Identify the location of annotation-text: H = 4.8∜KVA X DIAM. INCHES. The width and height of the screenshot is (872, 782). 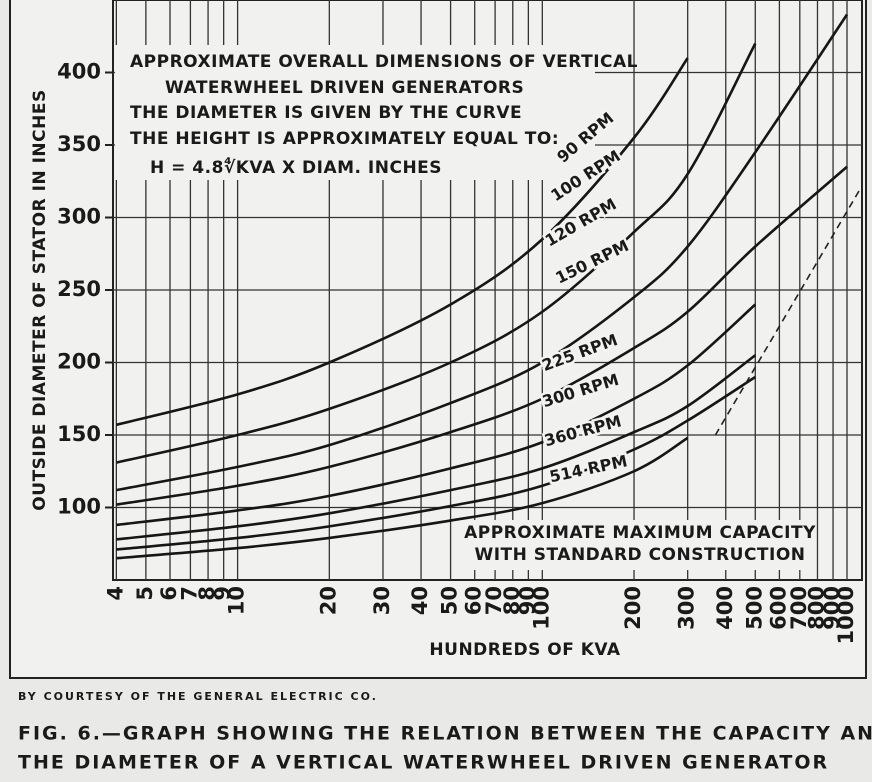
(296, 167).